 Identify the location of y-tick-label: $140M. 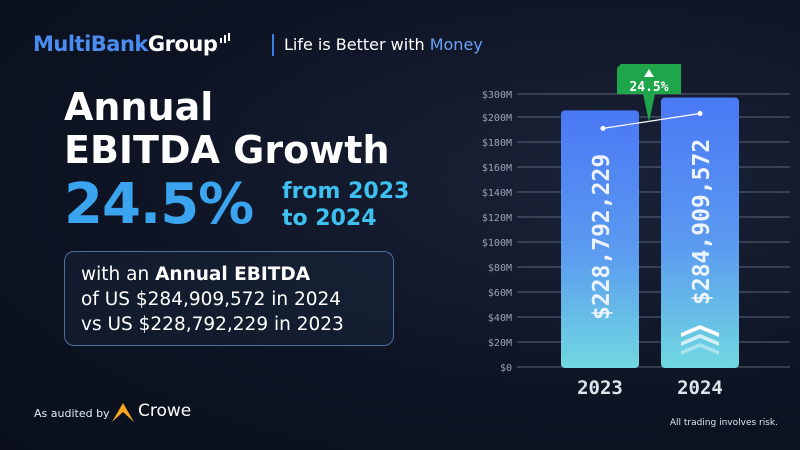
(497, 193).